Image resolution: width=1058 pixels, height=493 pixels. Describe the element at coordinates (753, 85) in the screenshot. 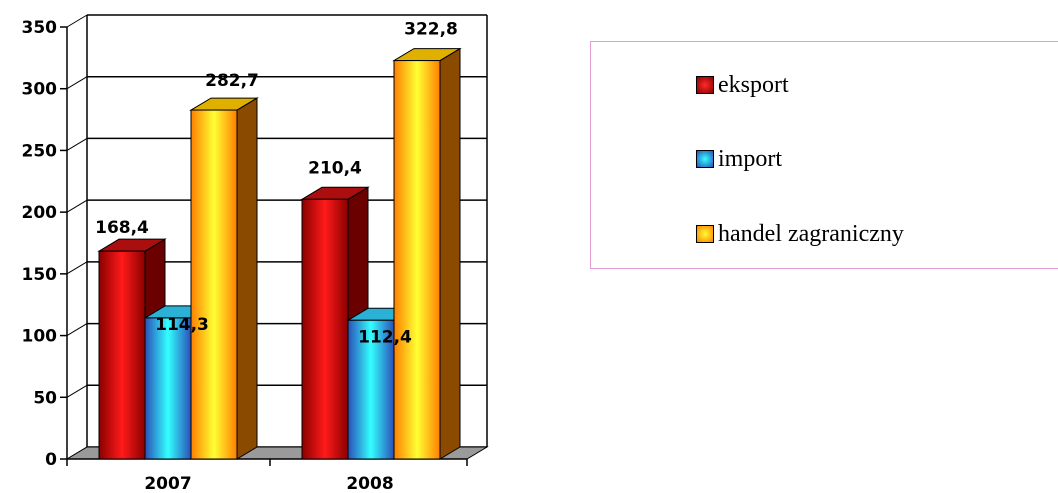

I see `legend-label-eksport: eksport` at that location.